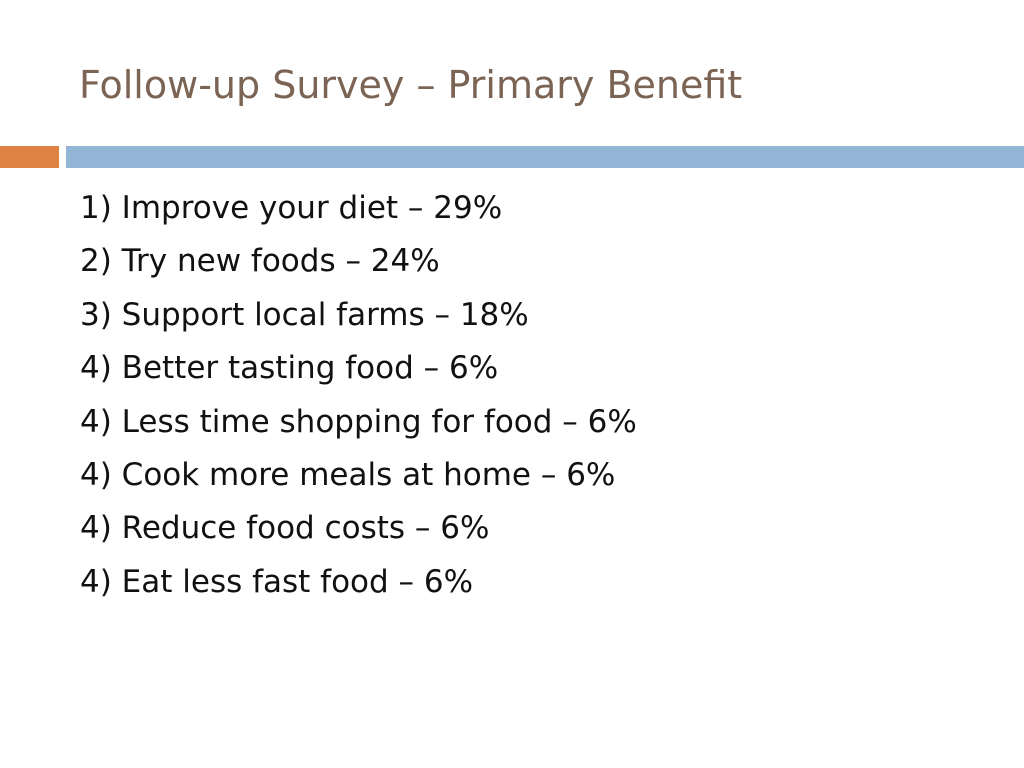 The width and height of the screenshot is (1024, 768). What do you see at coordinates (289, 368) in the screenshot?
I see `list-item: 4) Better tasting food – 6%` at bounding box center [289, 368].